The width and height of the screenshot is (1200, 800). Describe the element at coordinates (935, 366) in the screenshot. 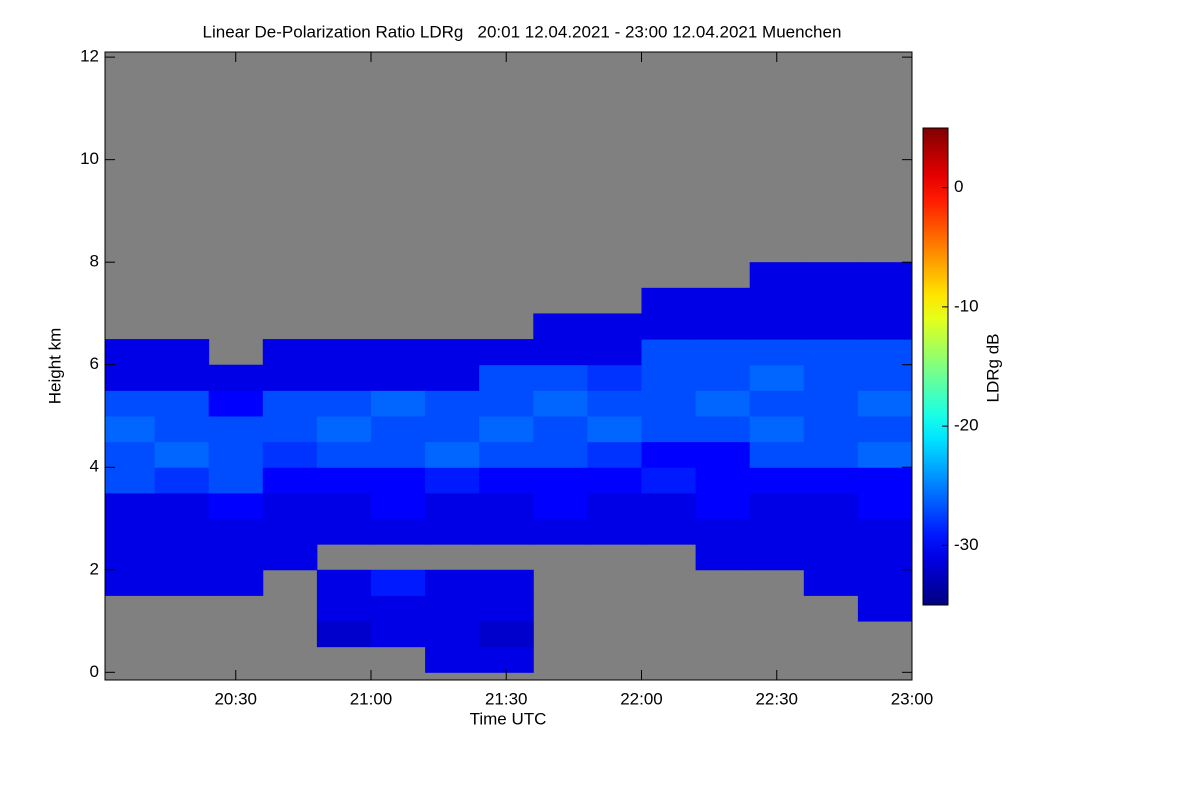

I see `colorbar` at that location.